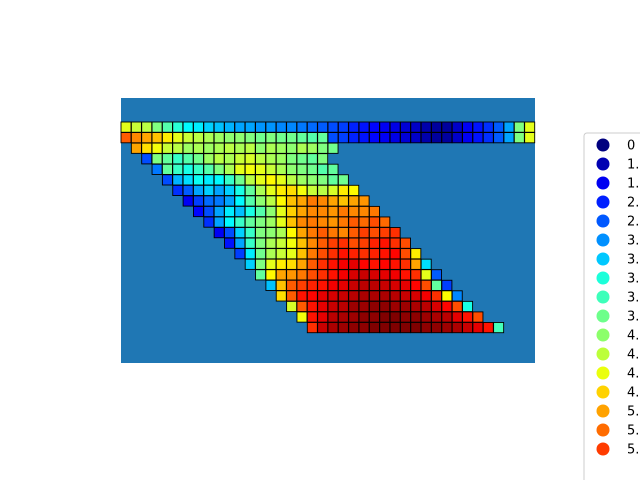  What do you see at coordinates (633, 222) in the screenshot?
I see `legend-label: 2.` at bounding box center [633, 222].